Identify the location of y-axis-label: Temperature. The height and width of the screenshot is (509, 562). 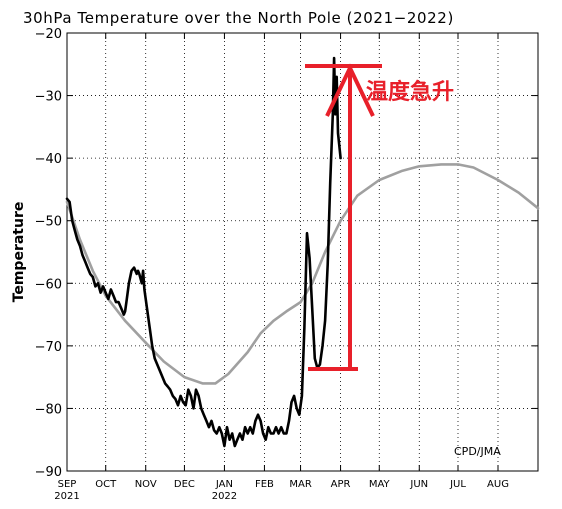
(19, 252).